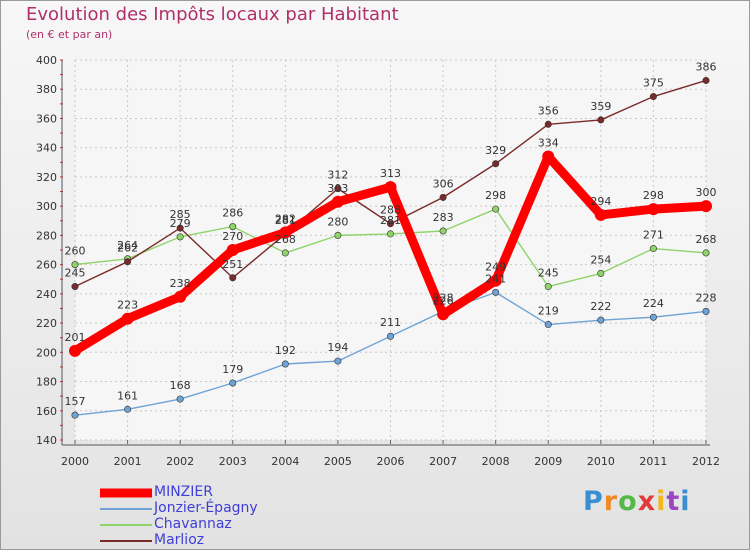  Describe the element at coordinates (193, 524) in the screenshot. I see `legend-label: Chavannaz` at that location.